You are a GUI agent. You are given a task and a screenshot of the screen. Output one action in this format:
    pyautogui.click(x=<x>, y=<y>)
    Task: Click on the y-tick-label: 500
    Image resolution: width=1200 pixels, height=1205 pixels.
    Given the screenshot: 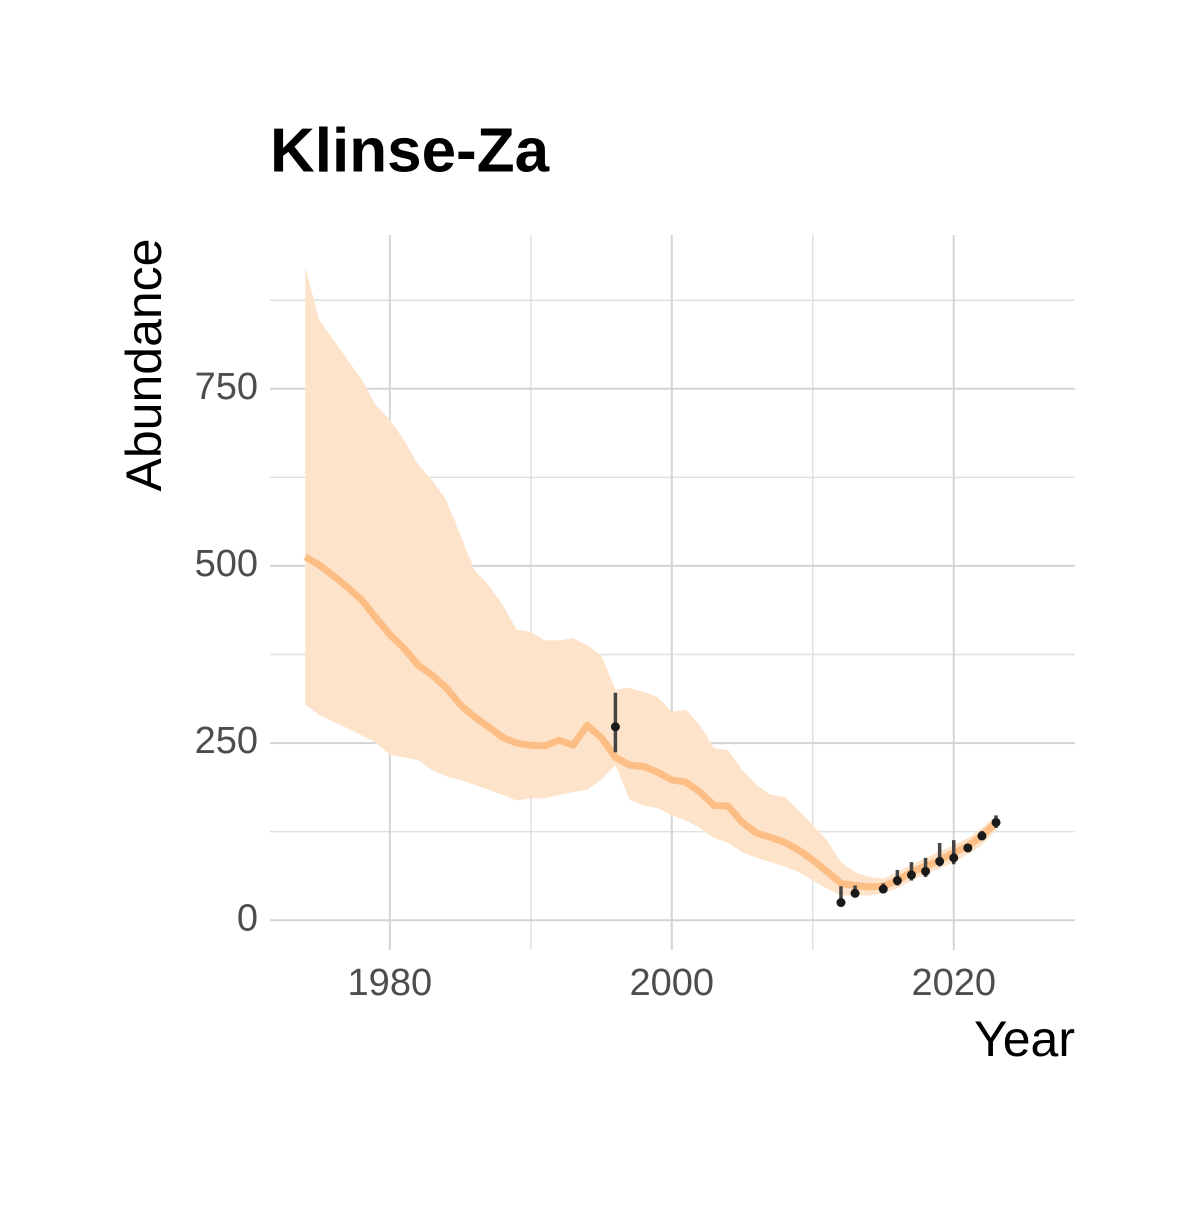 What is the action you would take?
    pyautogui.click(x=226, y=564)
    